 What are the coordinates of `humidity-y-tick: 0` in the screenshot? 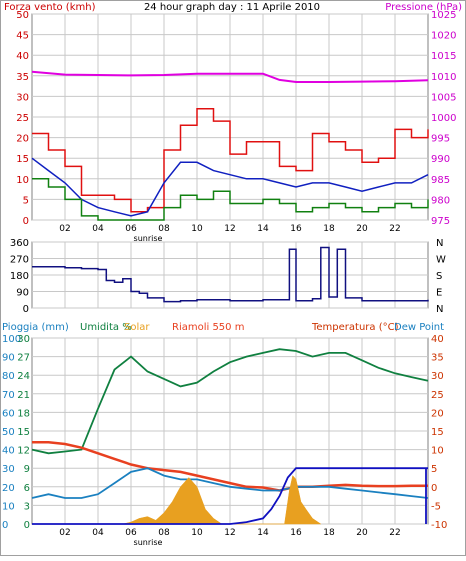 It's located at (27, 525).